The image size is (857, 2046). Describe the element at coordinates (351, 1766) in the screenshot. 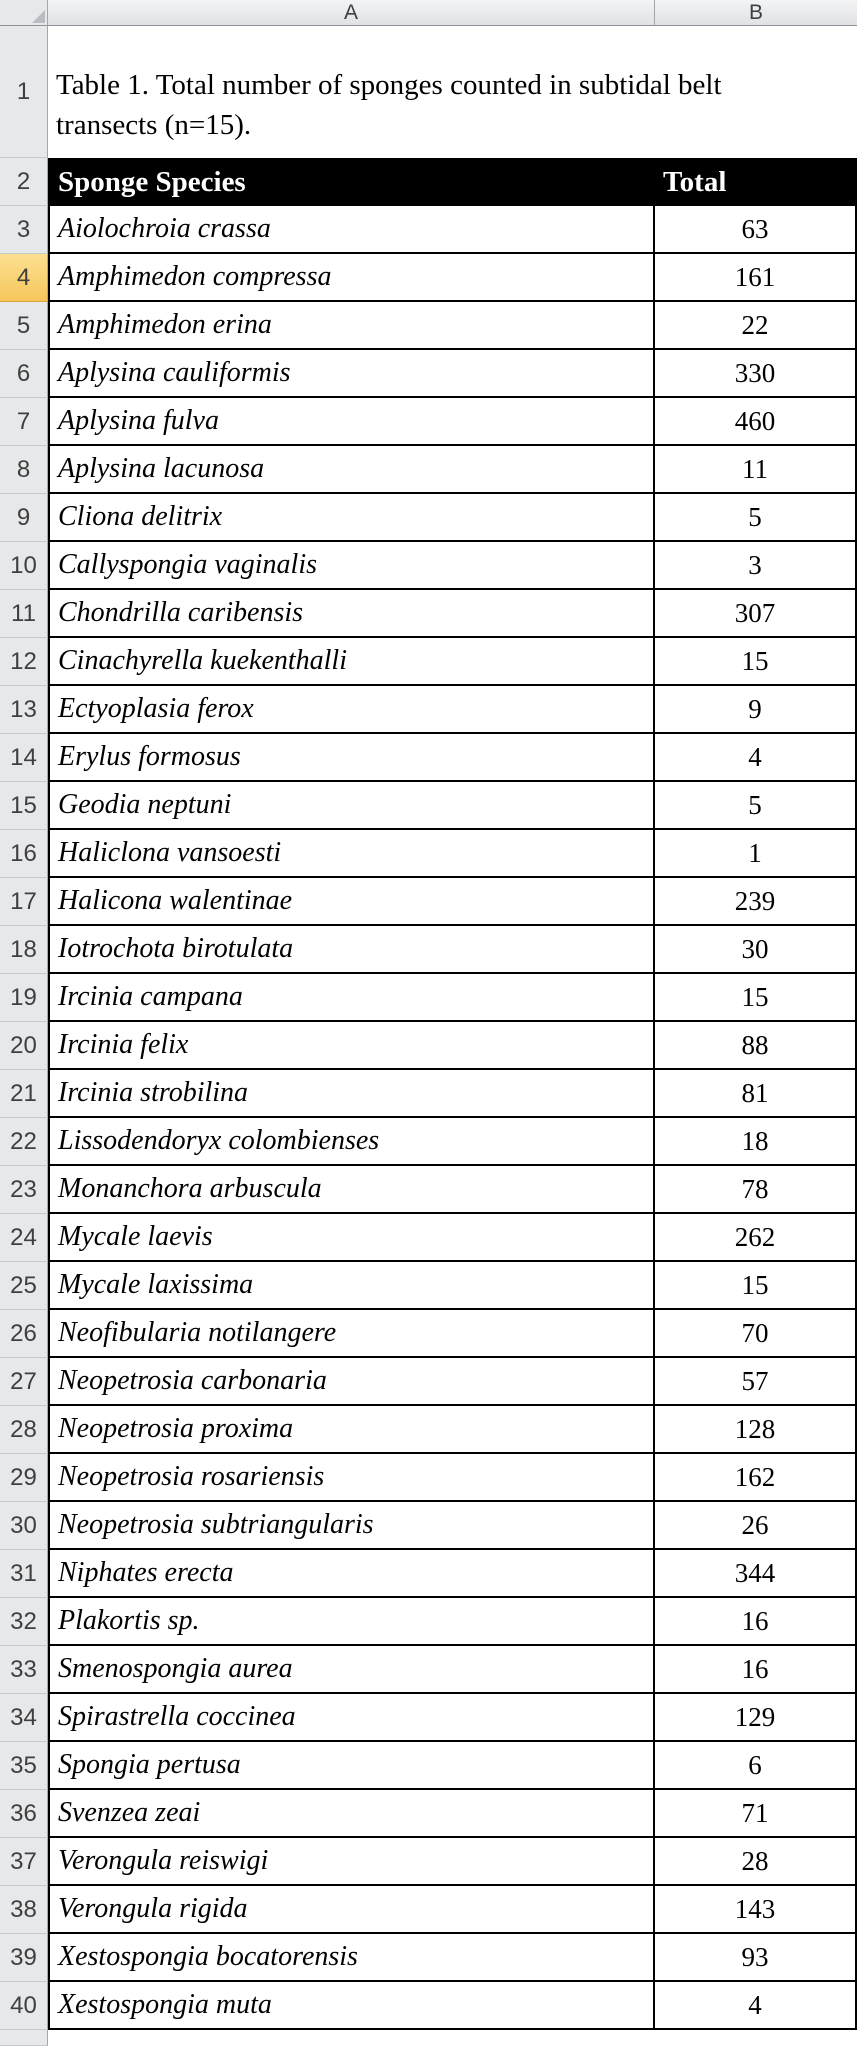

I see `species-cell: Spongia pertusa` at that location.